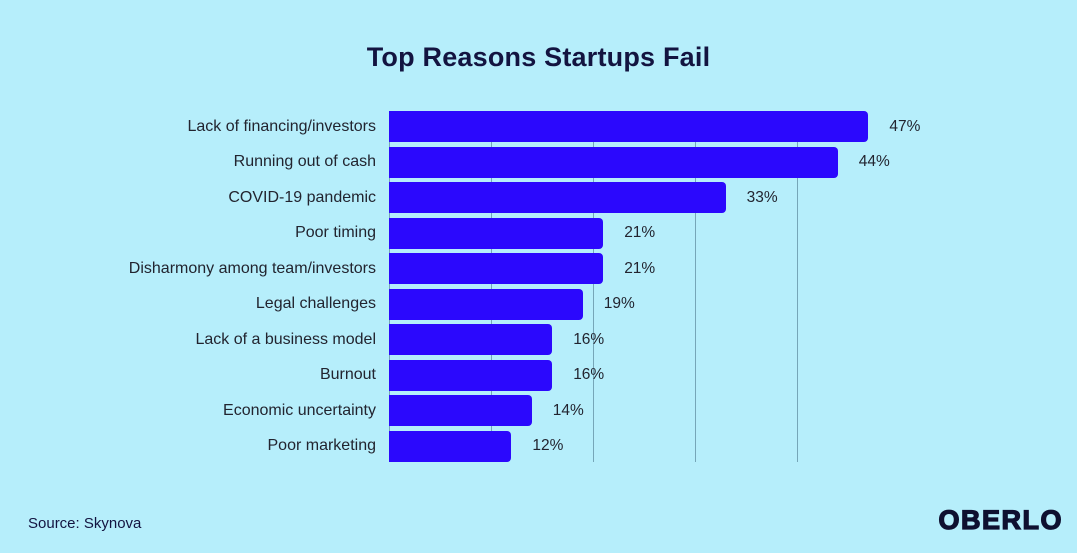  I want to click on oberlo-logo: OBERLO, so click(1000, 519).